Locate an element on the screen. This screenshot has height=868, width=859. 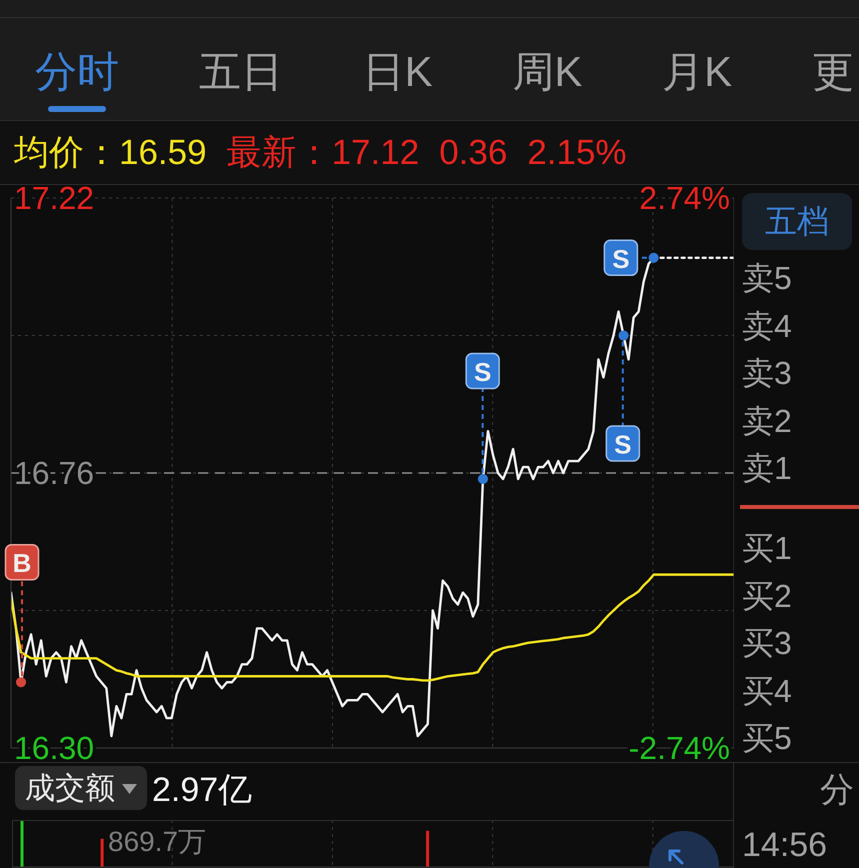
text: 卖3 is located at coordinates (767, 373).